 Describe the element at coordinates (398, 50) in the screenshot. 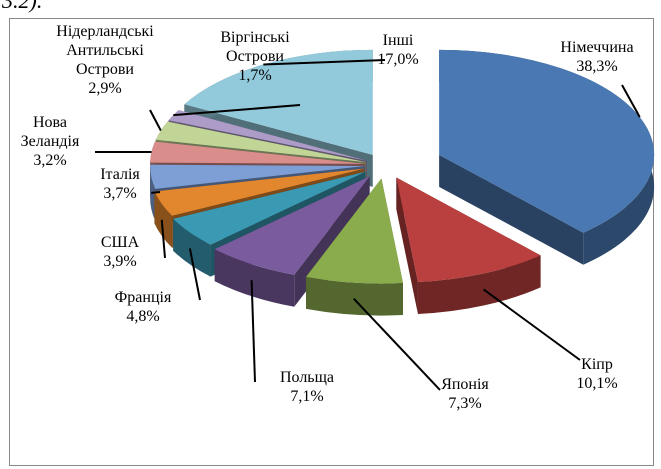

I see `data-label: Інші 17,0%` at that location.